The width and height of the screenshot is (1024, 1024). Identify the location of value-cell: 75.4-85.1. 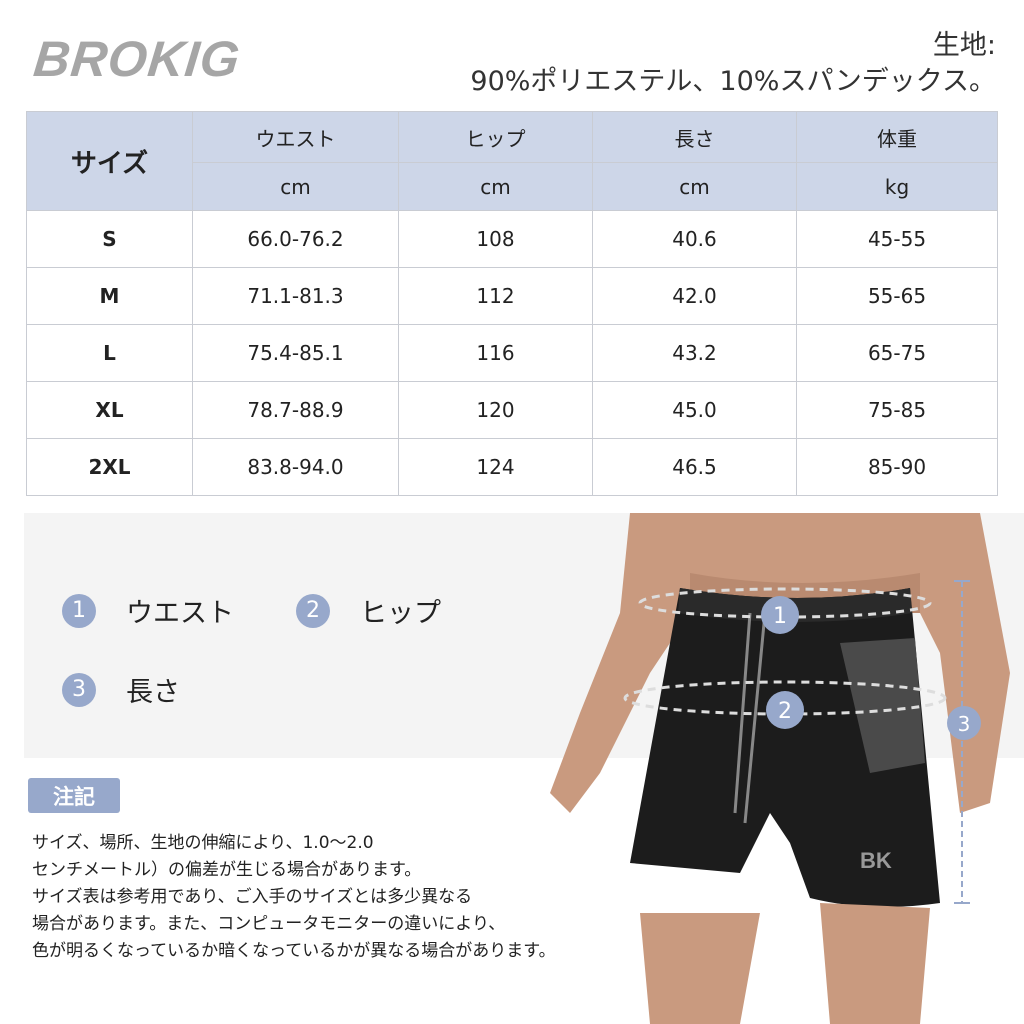
(295, 353).